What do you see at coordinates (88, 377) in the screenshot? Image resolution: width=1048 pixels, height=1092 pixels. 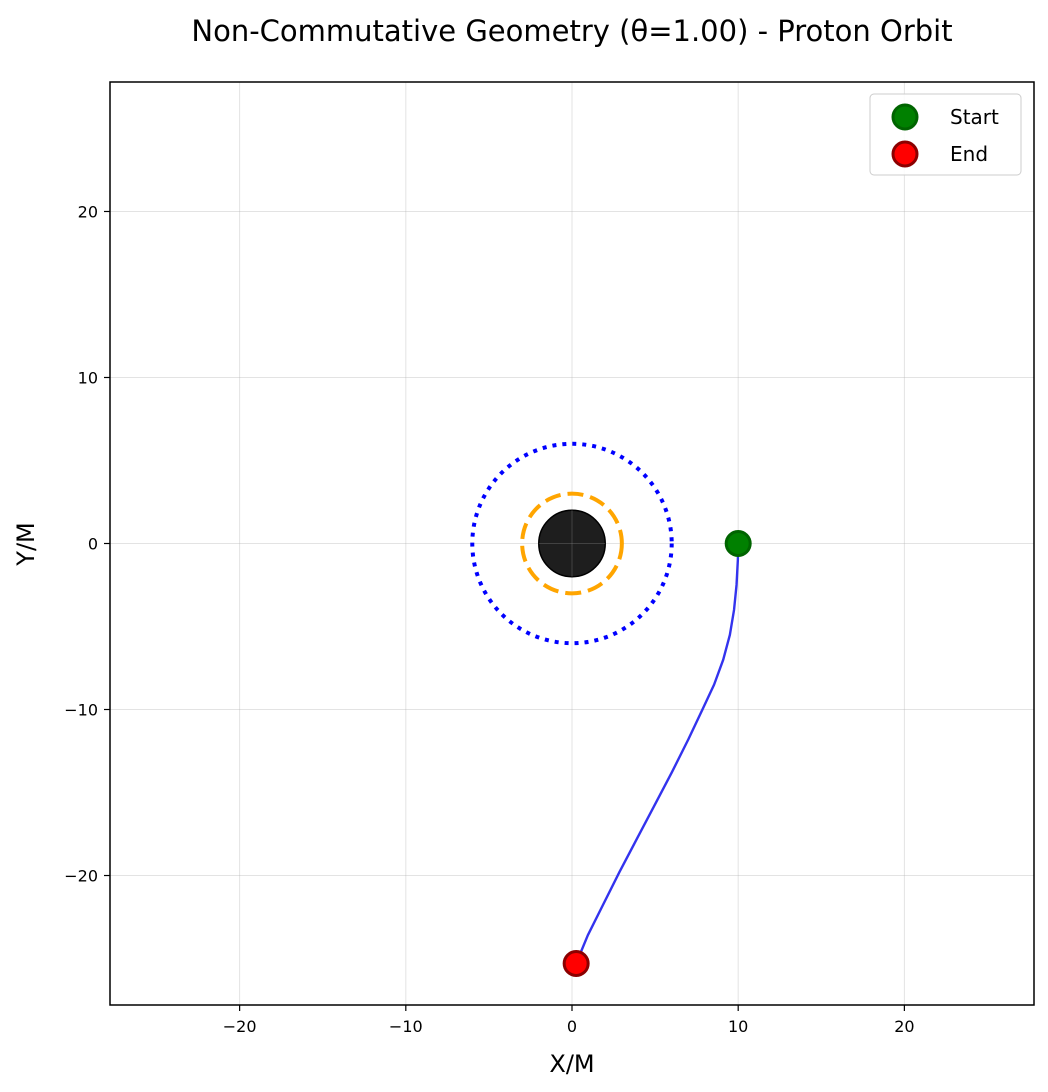 I see `y-tick-label: 10` at bounding box center [88, 377].